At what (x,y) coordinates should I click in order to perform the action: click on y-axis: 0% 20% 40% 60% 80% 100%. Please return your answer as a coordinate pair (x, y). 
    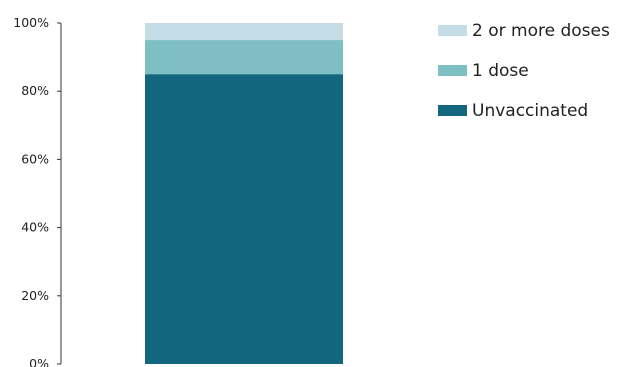
    Looking at the image, I should click on (37, 191).